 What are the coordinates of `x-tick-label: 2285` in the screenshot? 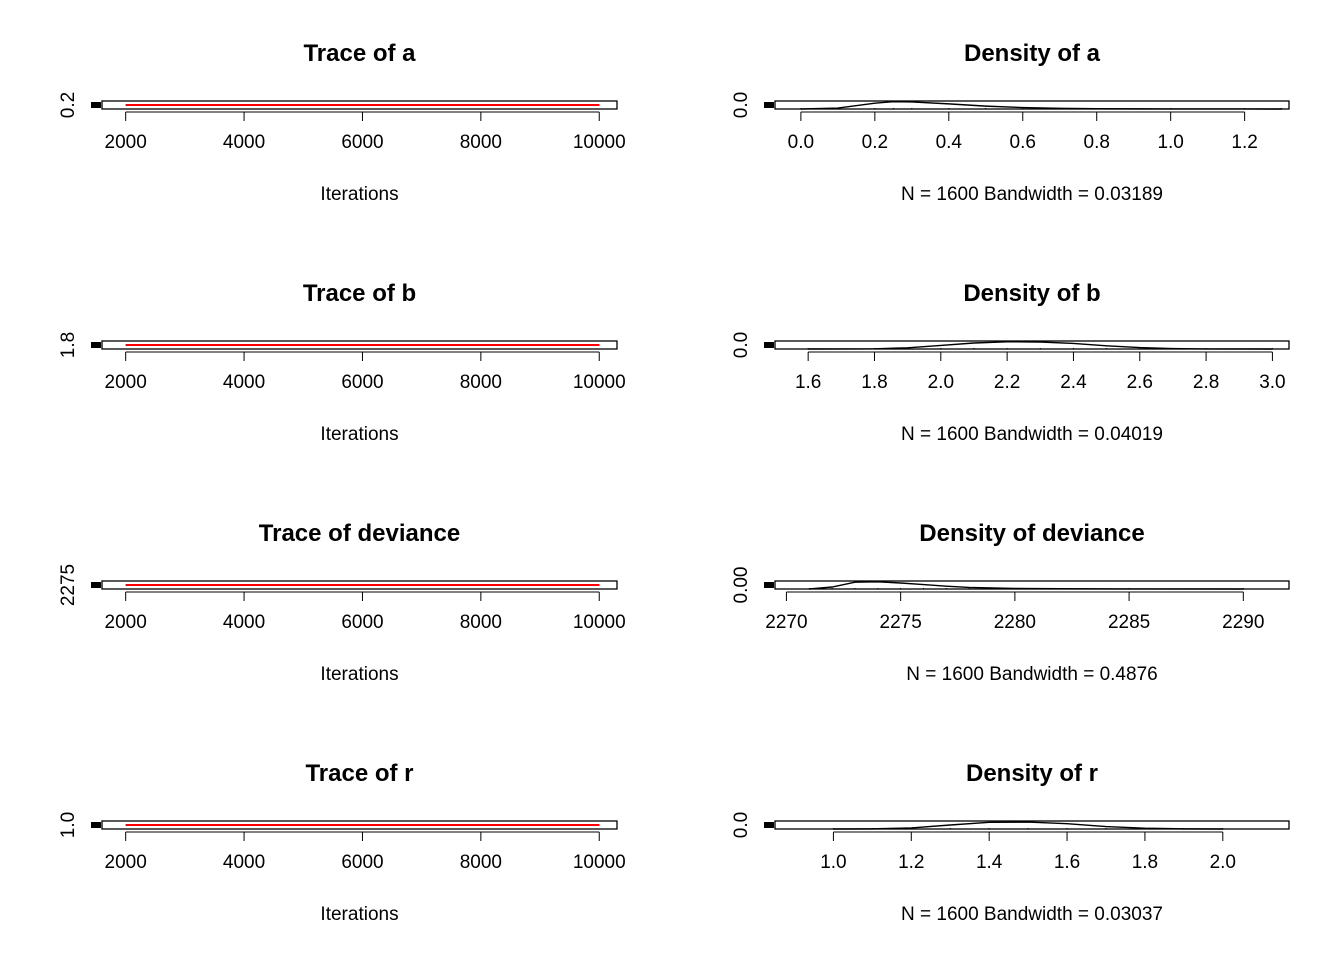 It's located at (1129, 622).